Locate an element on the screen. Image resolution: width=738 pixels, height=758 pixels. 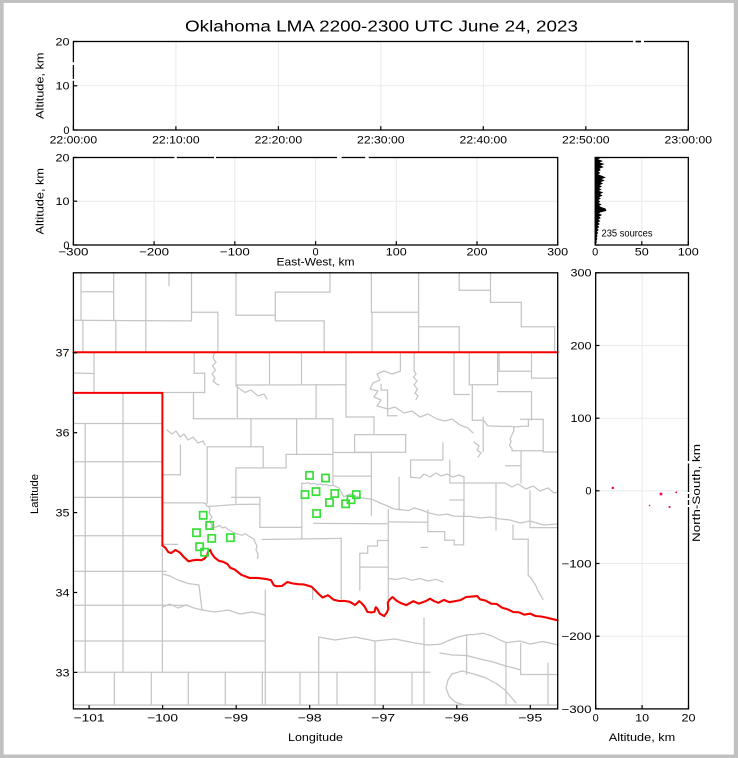
svg-text:Oklahoma LMA 2200-2300 UTC Jun: Oklahoma LMA 2200-2300 UTC June 24, 2023 is located at coordinates (381, 27).